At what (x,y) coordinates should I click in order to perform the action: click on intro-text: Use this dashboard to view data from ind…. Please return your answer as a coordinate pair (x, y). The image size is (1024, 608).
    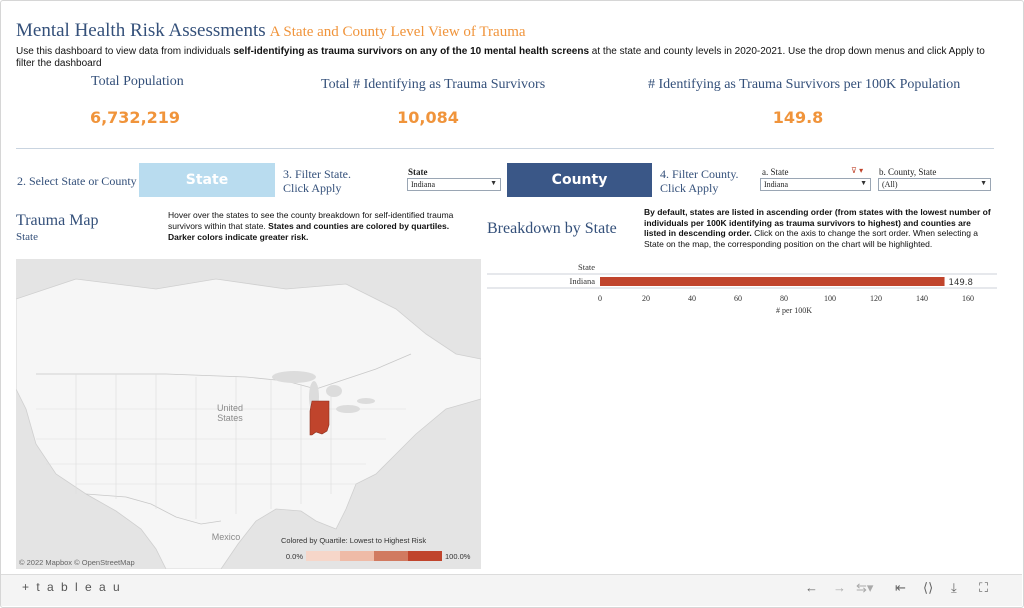
    Looking at the image, I should click on (503, 56).